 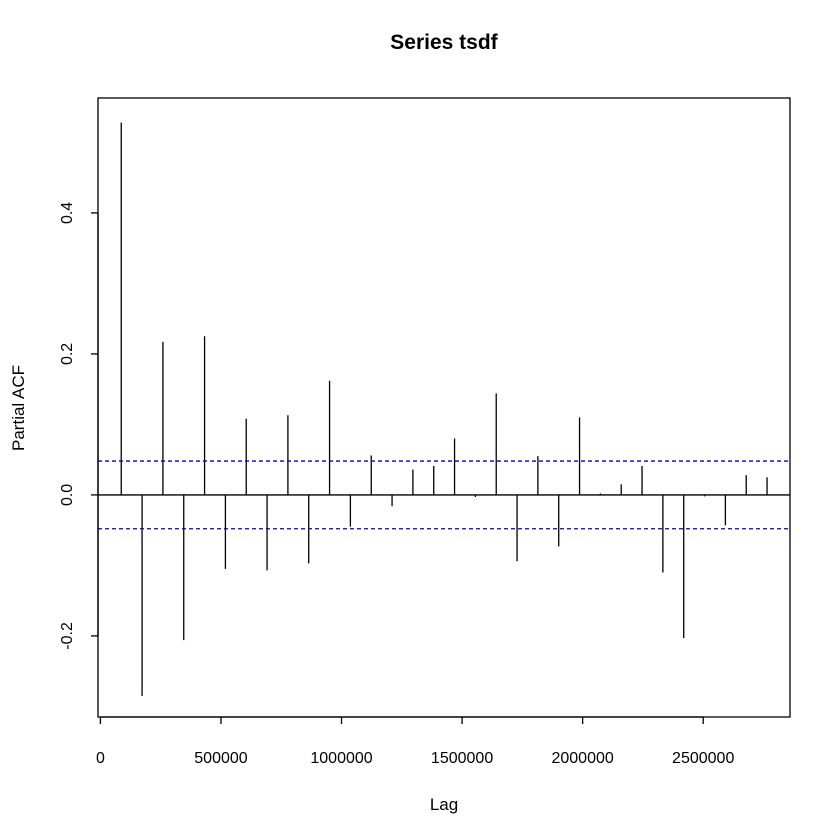 I want to click on x-axis: 0 500000 1000000 1500000 2000000 2500000, so click(x=415, y=741).